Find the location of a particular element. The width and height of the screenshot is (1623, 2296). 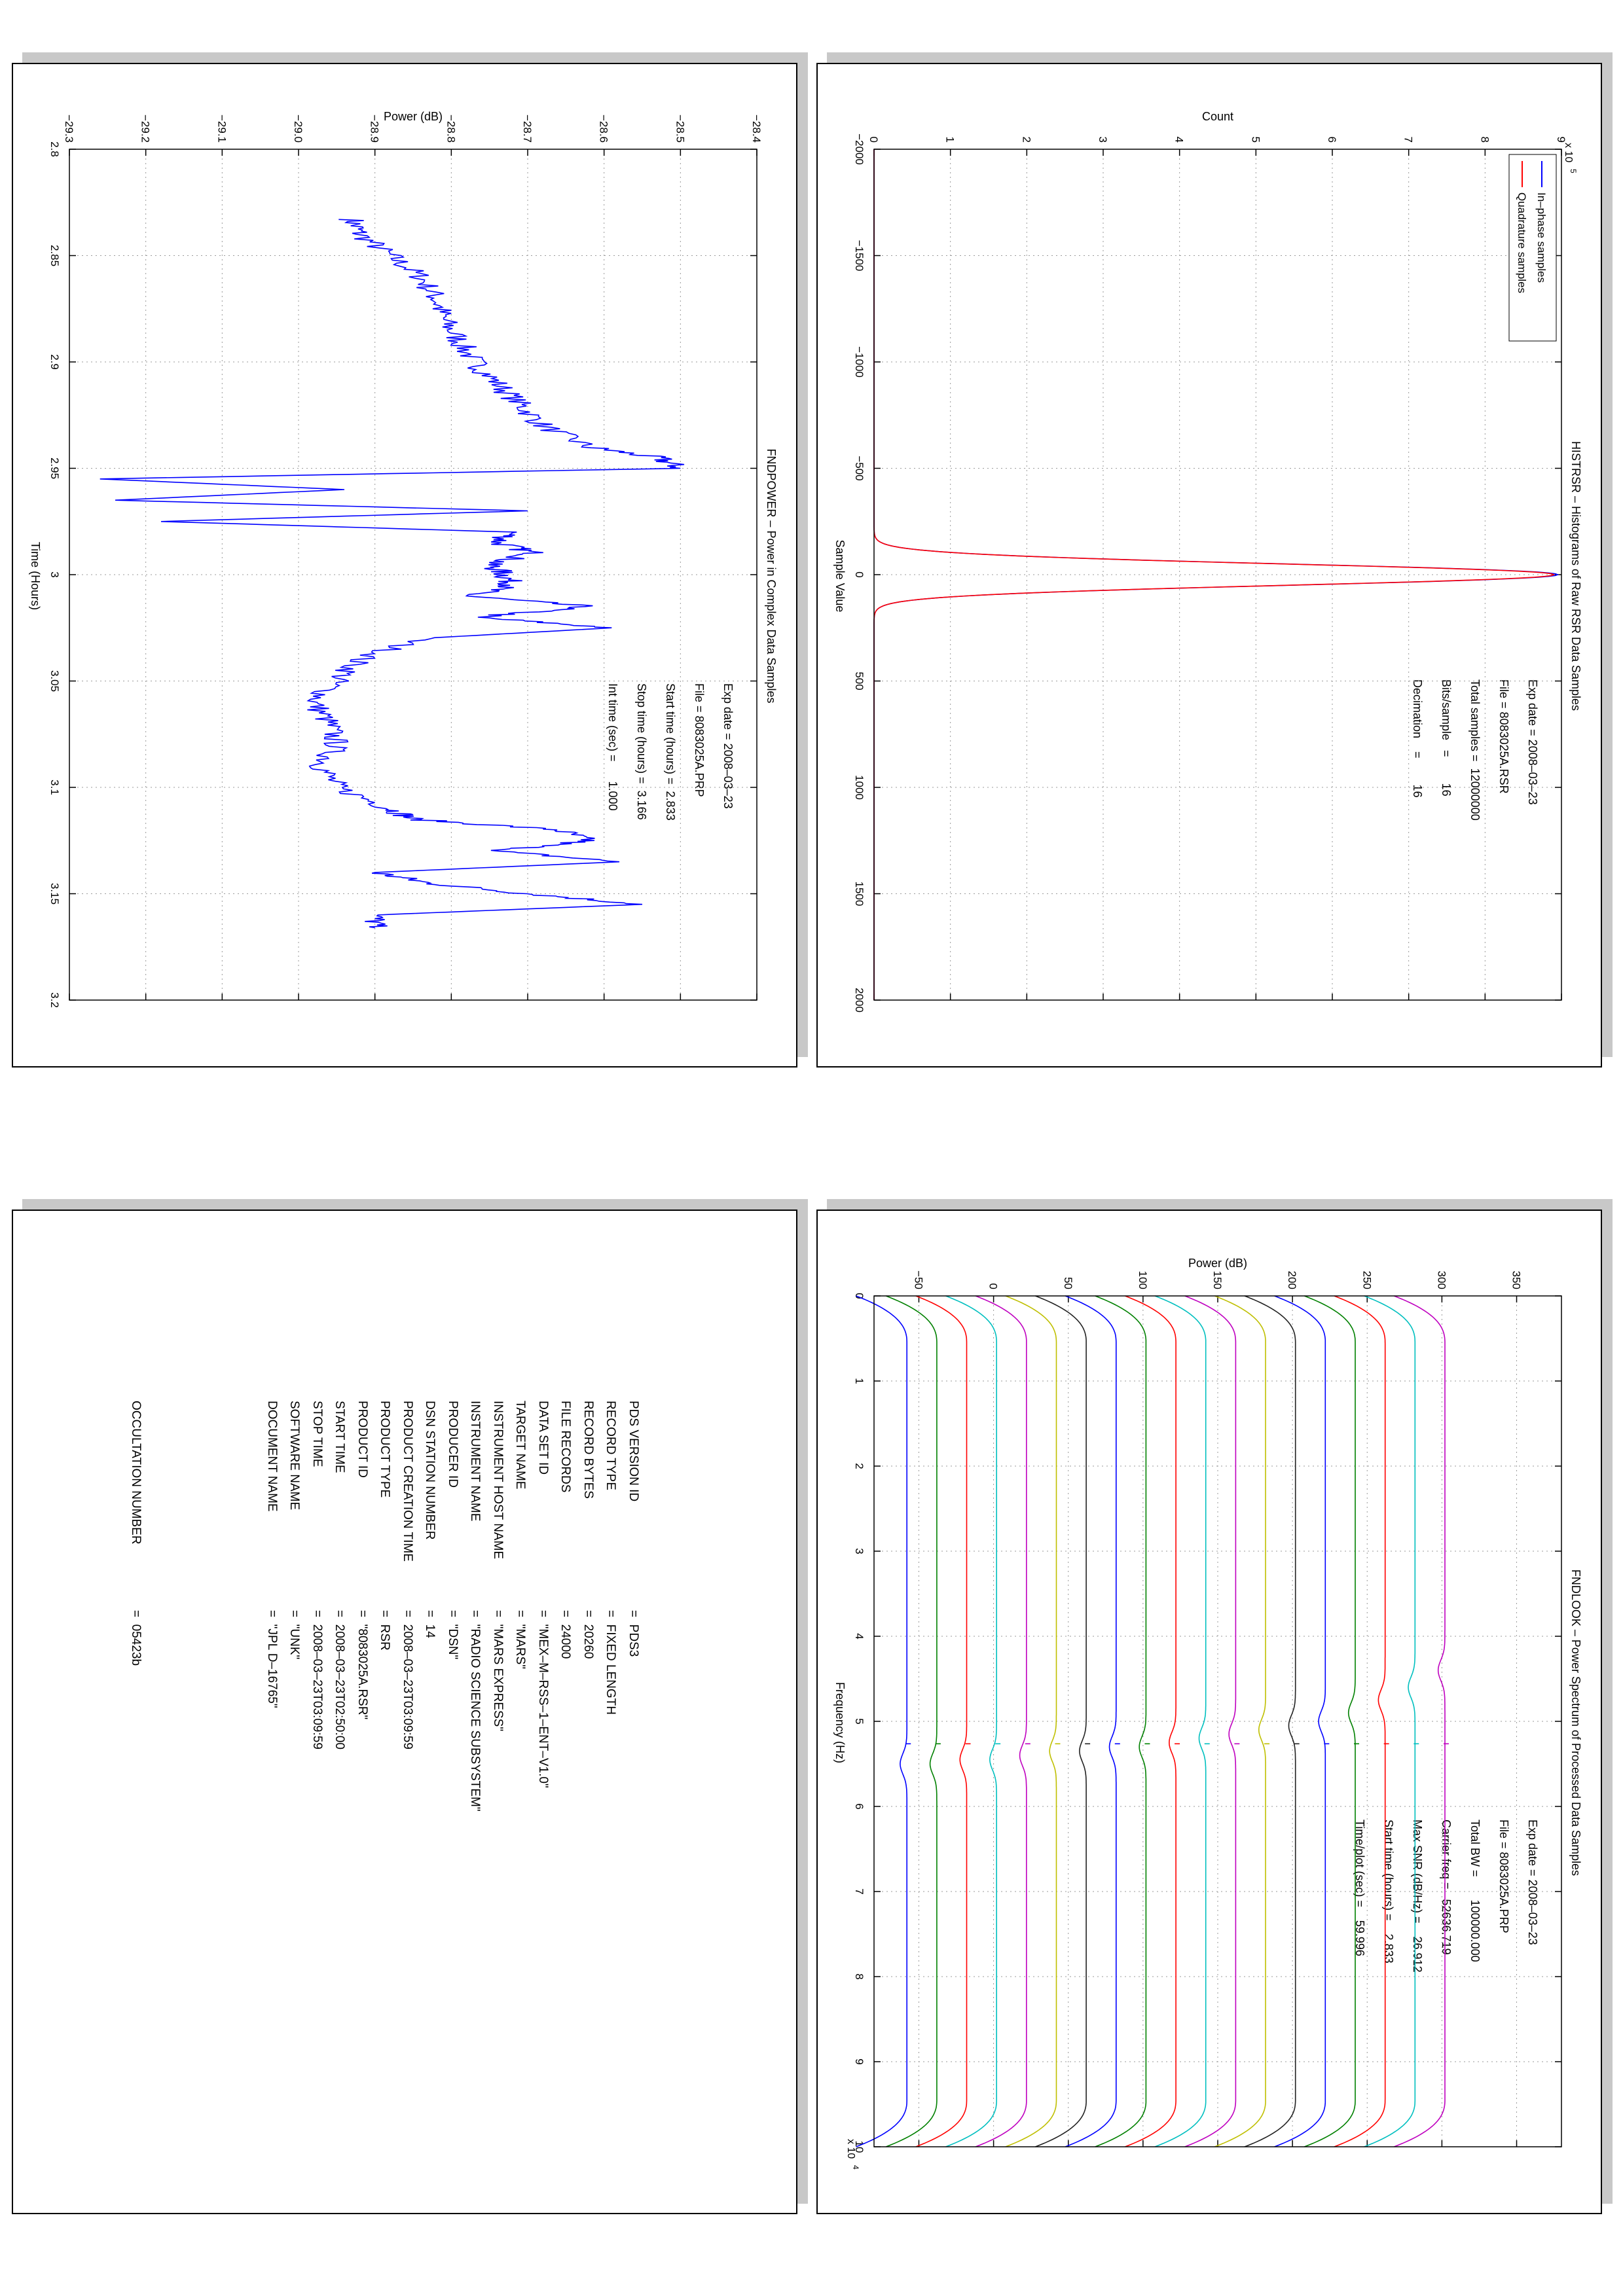

x-tick-label: −500 is located at coordinates (859, 468).